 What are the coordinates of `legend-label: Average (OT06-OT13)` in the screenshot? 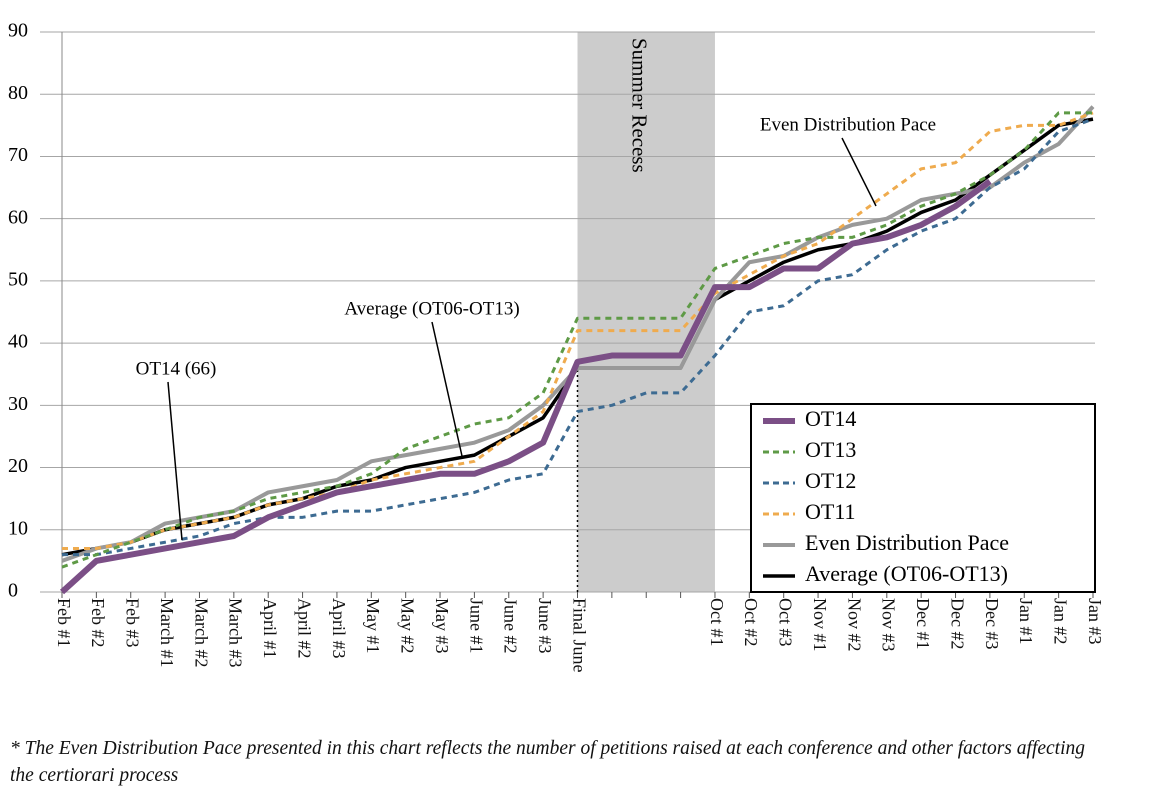 It's located at (906, 573).